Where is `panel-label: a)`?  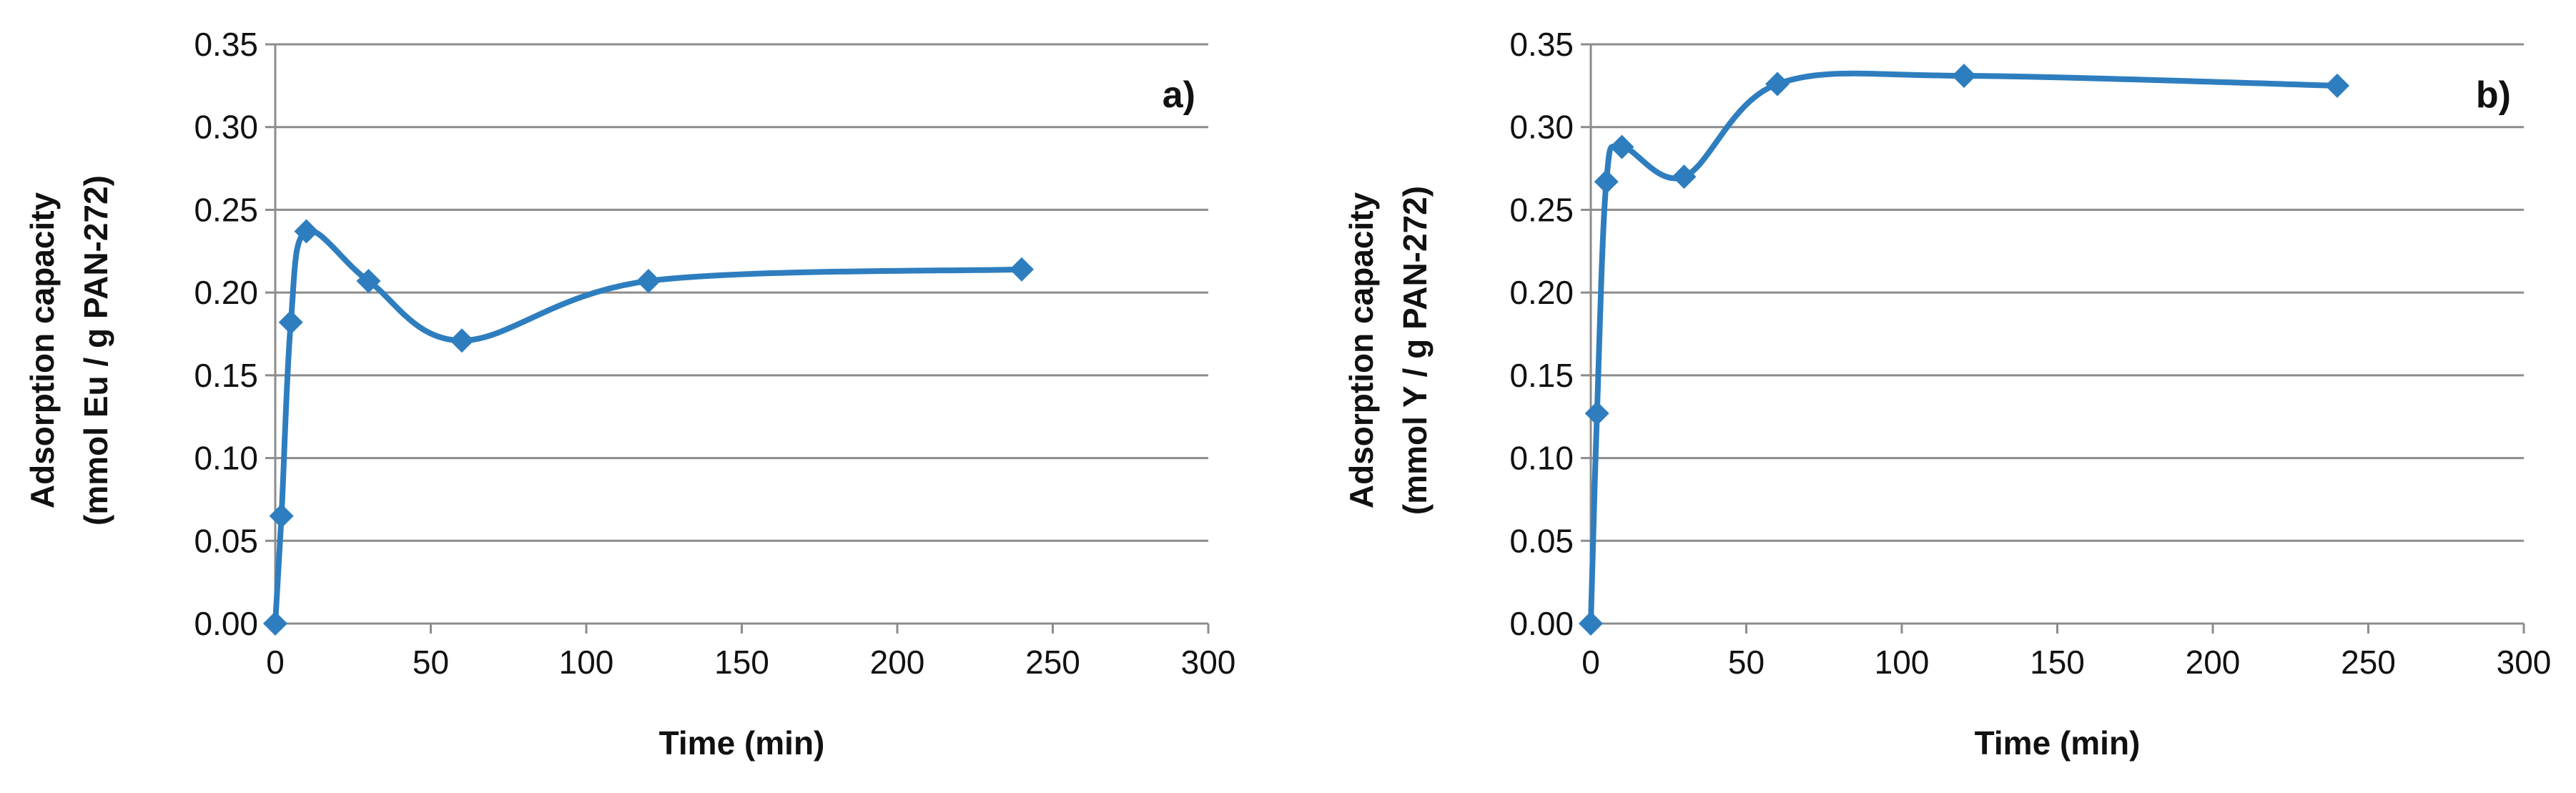
panel-label: a) is located at coordinates (1179, 95).